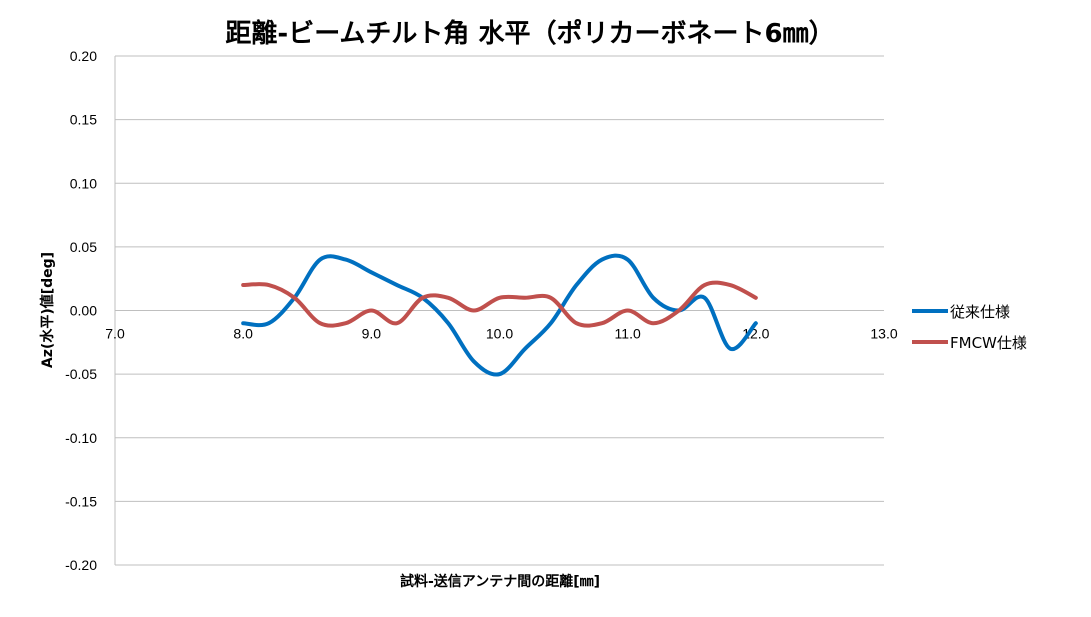 This screenshot has width=1091, height=617. What do you see at coordinates (988, 343) in the screenshot?
I see `legend-label-1: FMCW仕様` at bounding box center [988, 343].